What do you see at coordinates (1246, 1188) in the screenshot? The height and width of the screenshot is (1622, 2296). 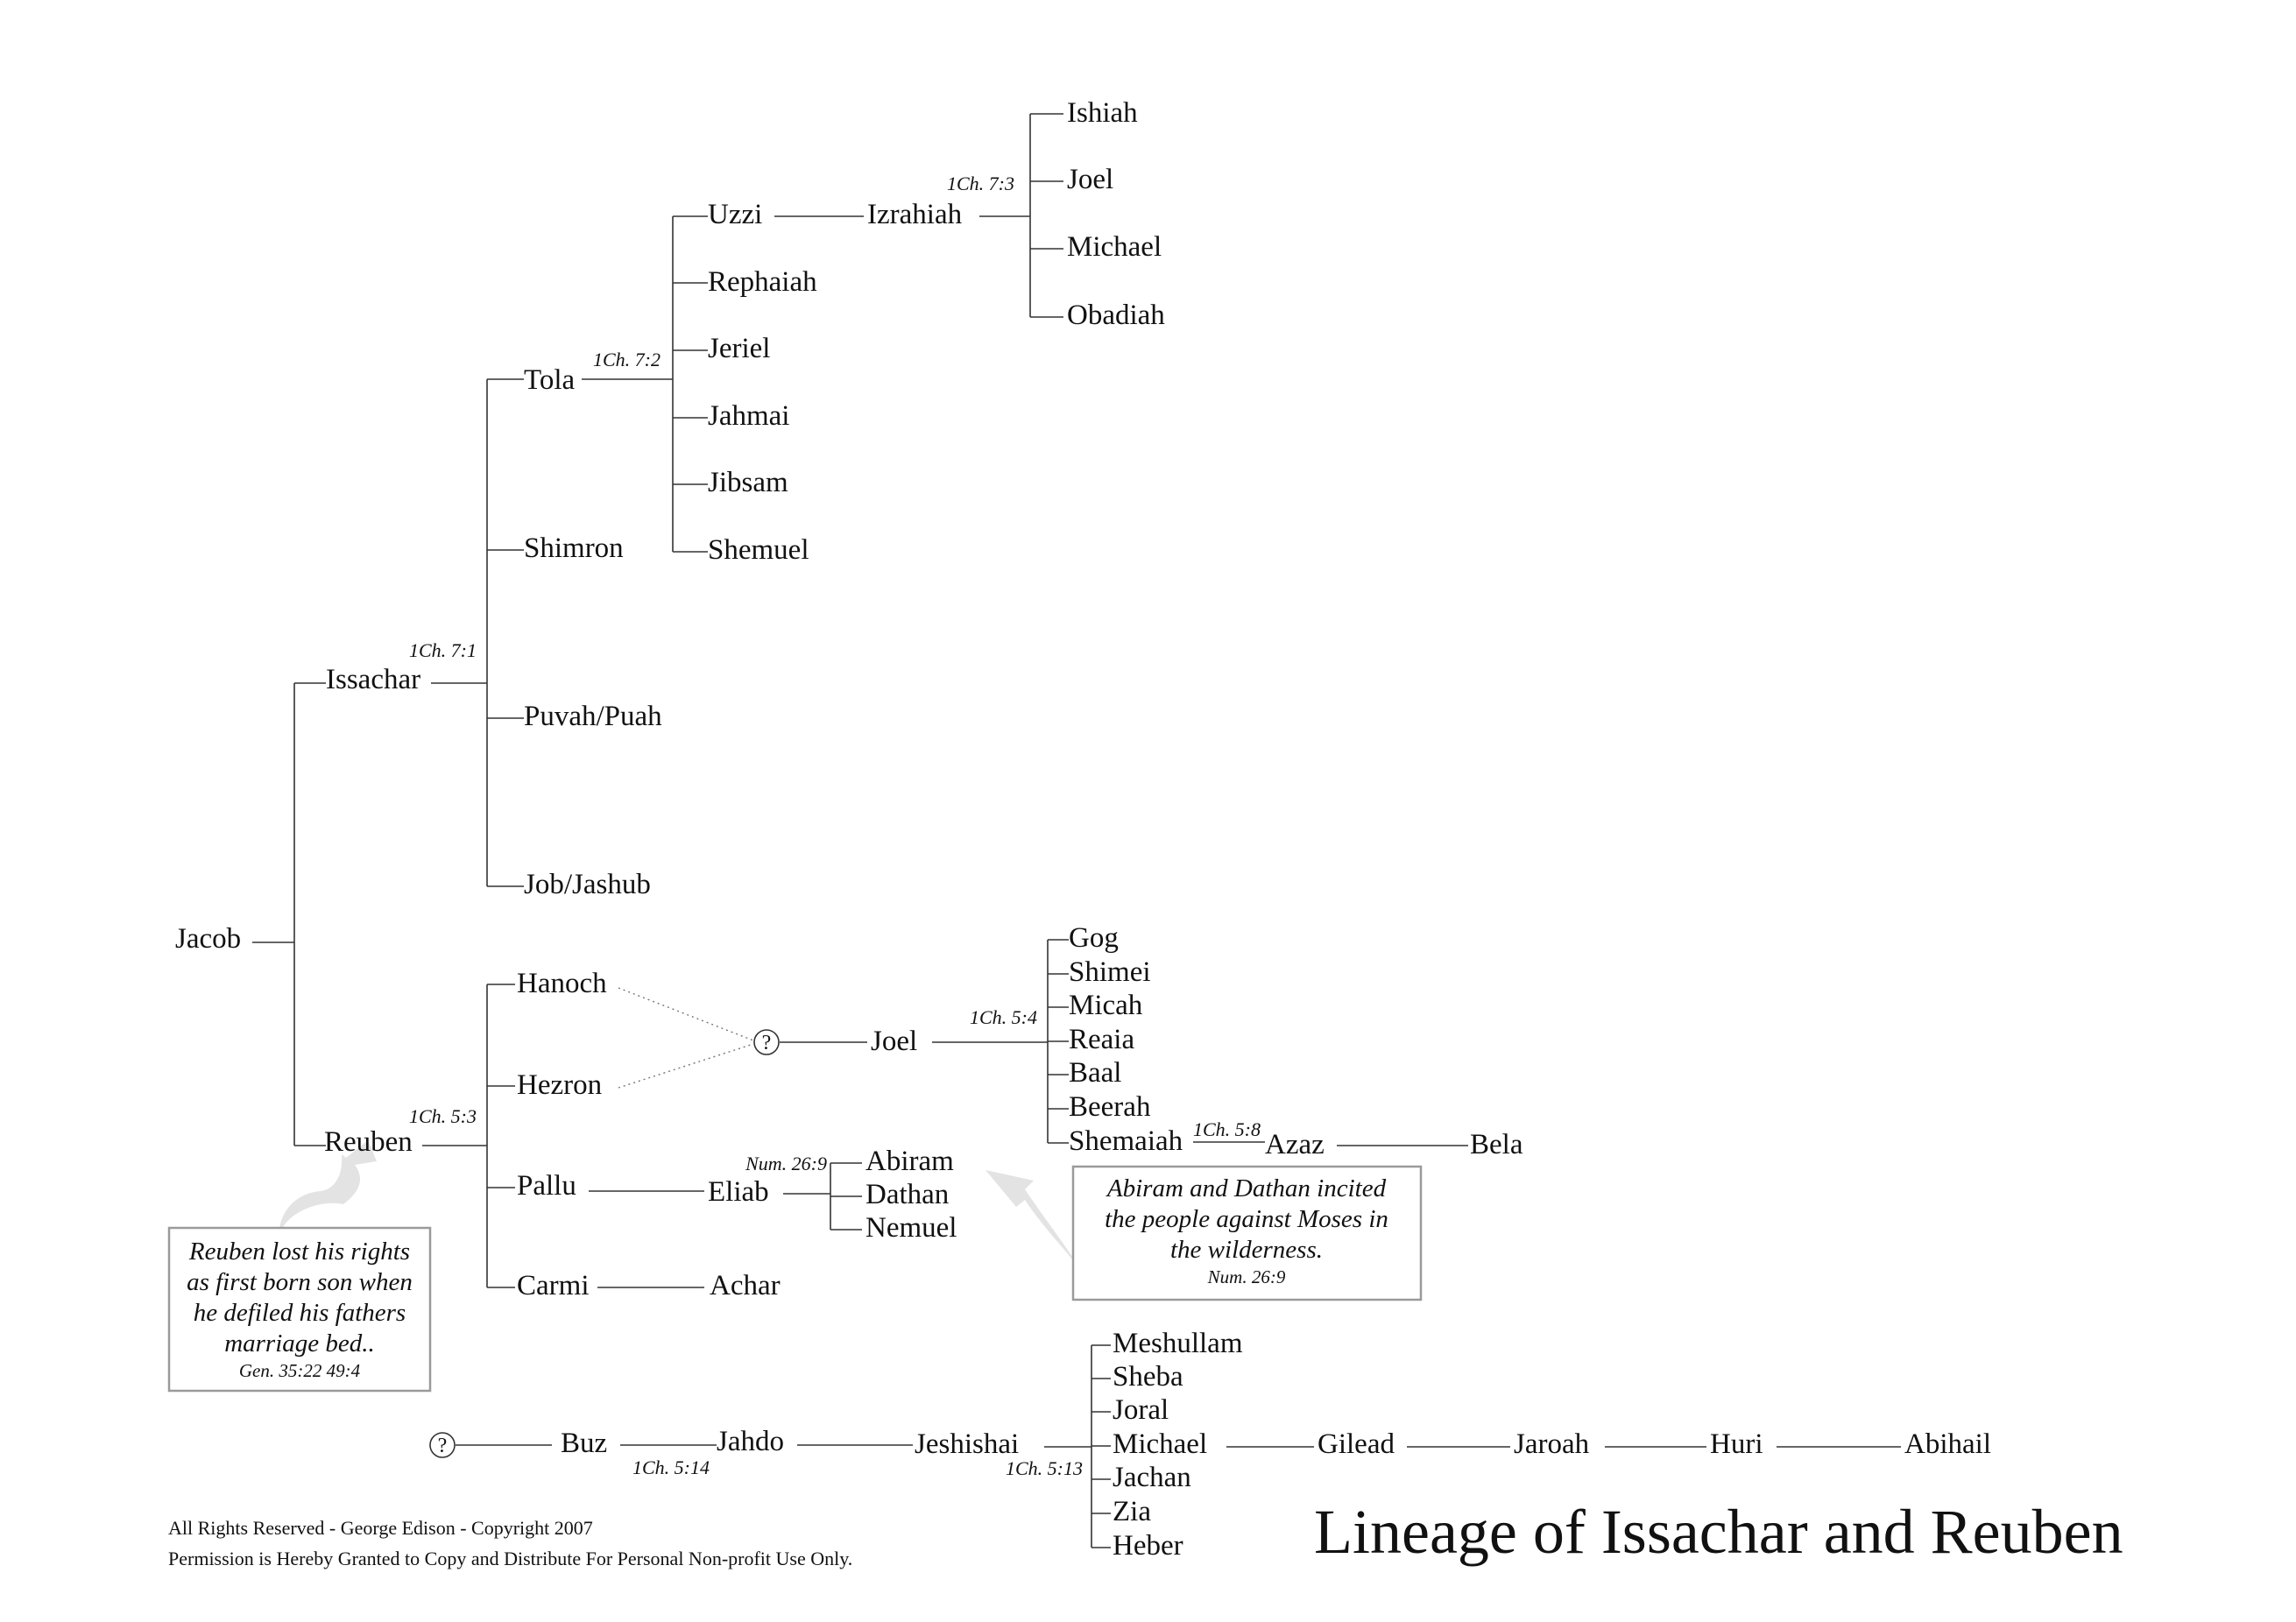 I see `svg-text: Abiram and Dathan incited` at bounding box center [1246, 1188].